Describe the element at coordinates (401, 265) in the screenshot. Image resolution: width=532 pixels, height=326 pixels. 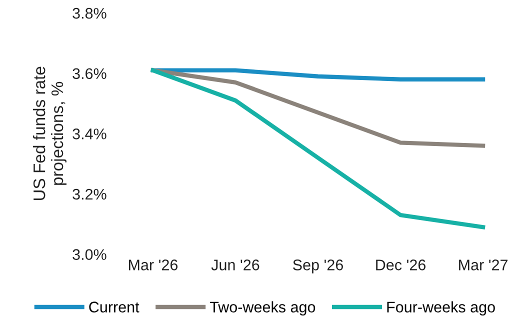
I see `x-tick-label: Dec '26` at that location.